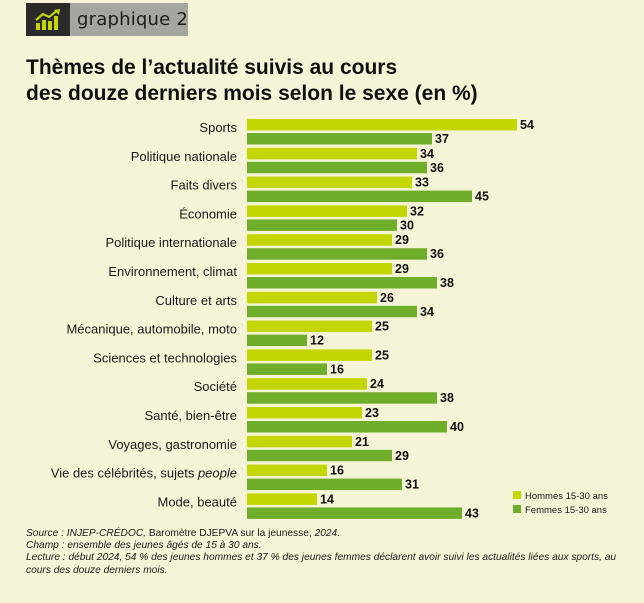 The width and height of the screenshot is (644, 603). I want to click on data-label: 26, so click(387, 298).